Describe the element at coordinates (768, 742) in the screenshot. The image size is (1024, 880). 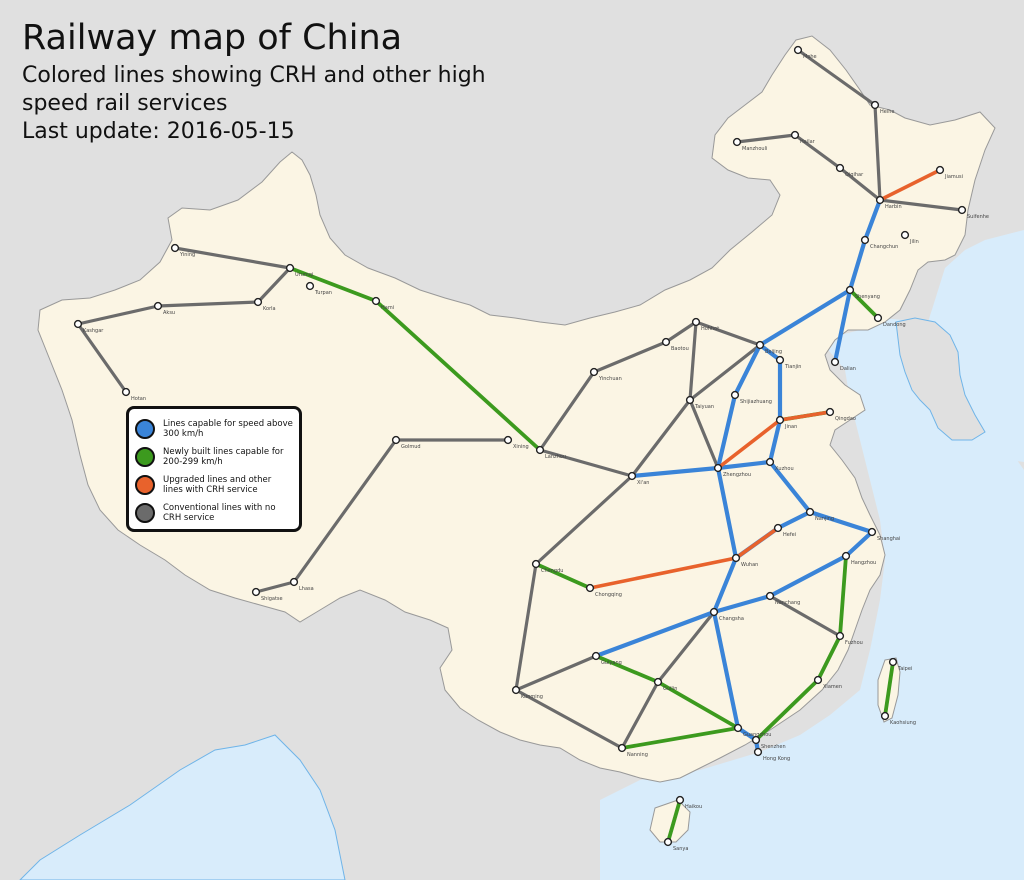
I see `station: Shenzhen` at that location.